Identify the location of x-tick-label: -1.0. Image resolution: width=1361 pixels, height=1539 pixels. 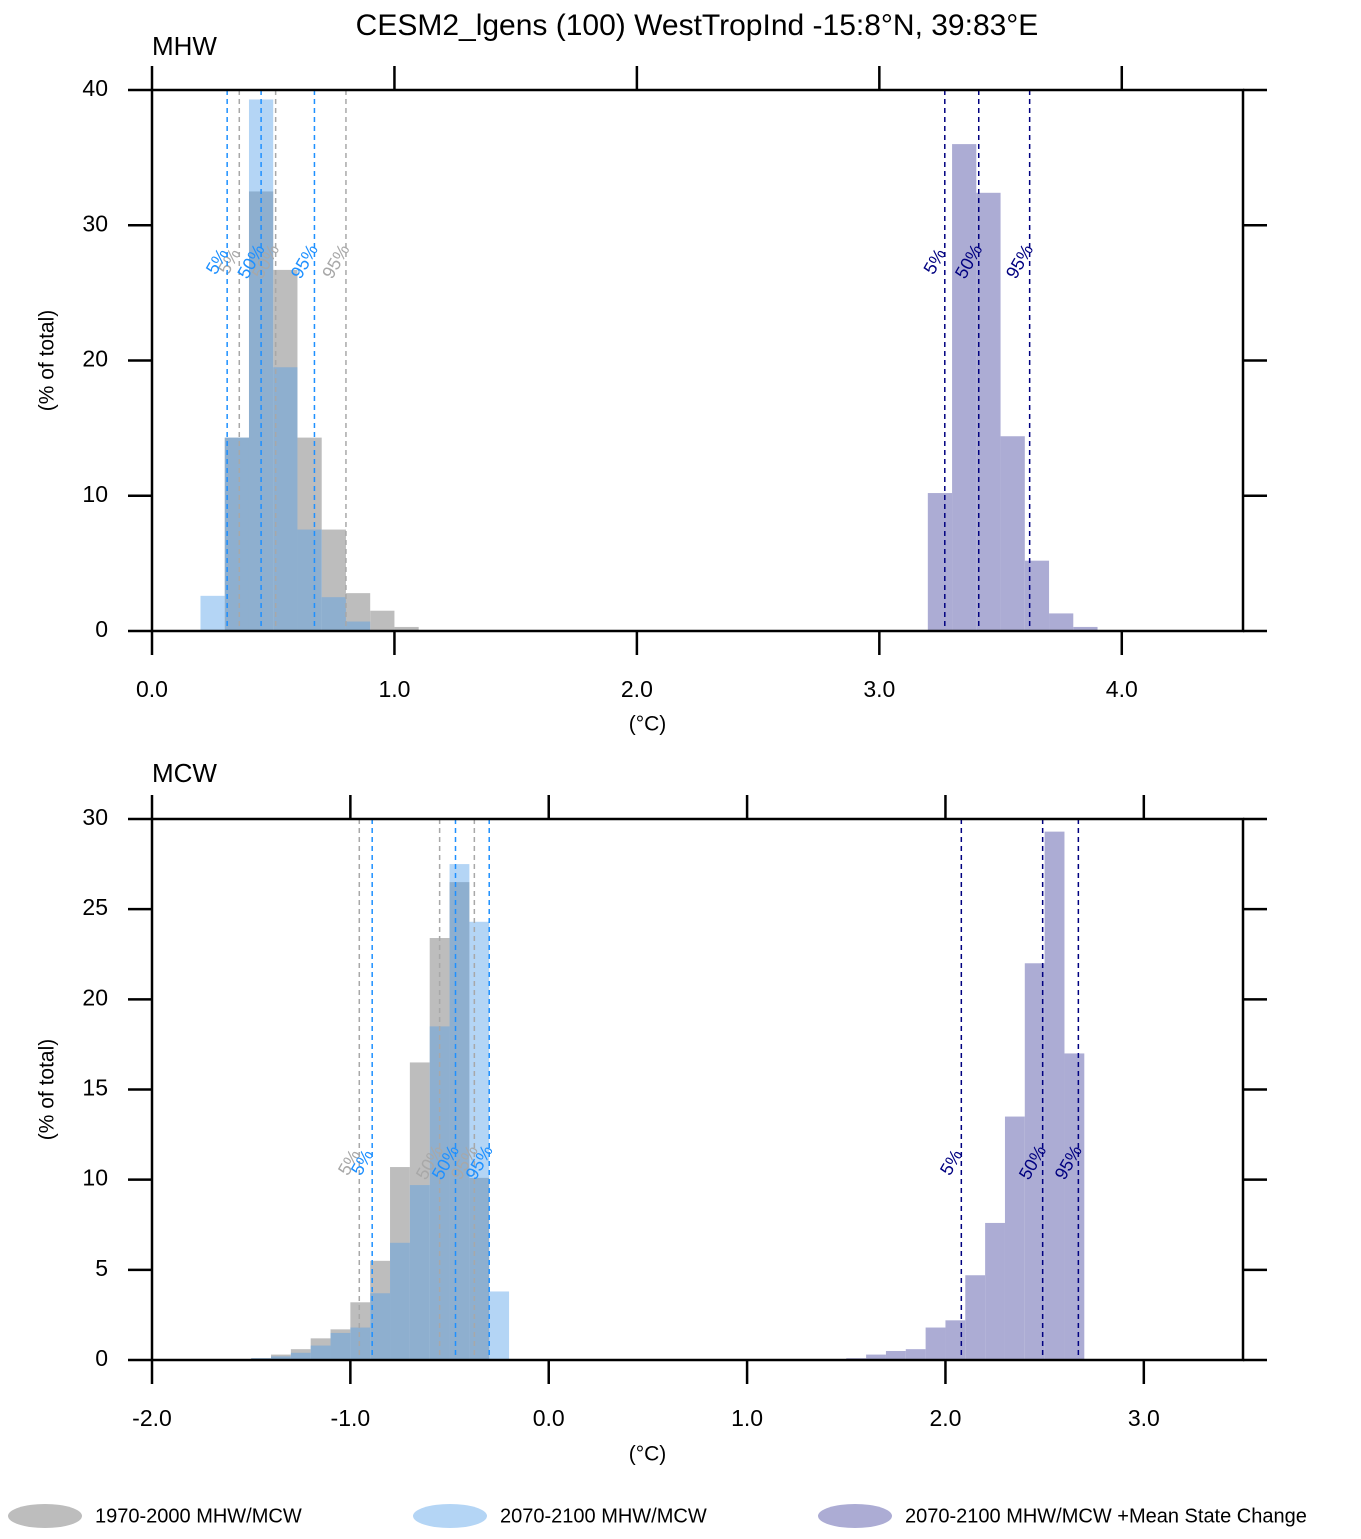
(351, 1418).